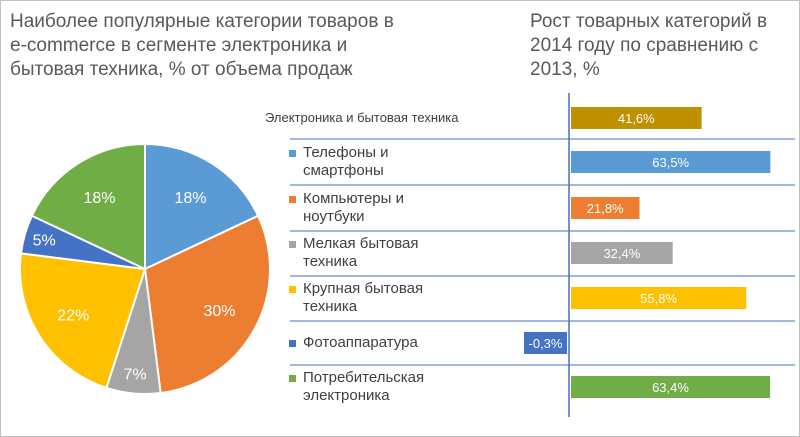 The height and width of the screenshot is (437, 800). Describe the element at coordinates (346, 395) in the screenshot. I see `bar-category-label-line: электроника` at that location.